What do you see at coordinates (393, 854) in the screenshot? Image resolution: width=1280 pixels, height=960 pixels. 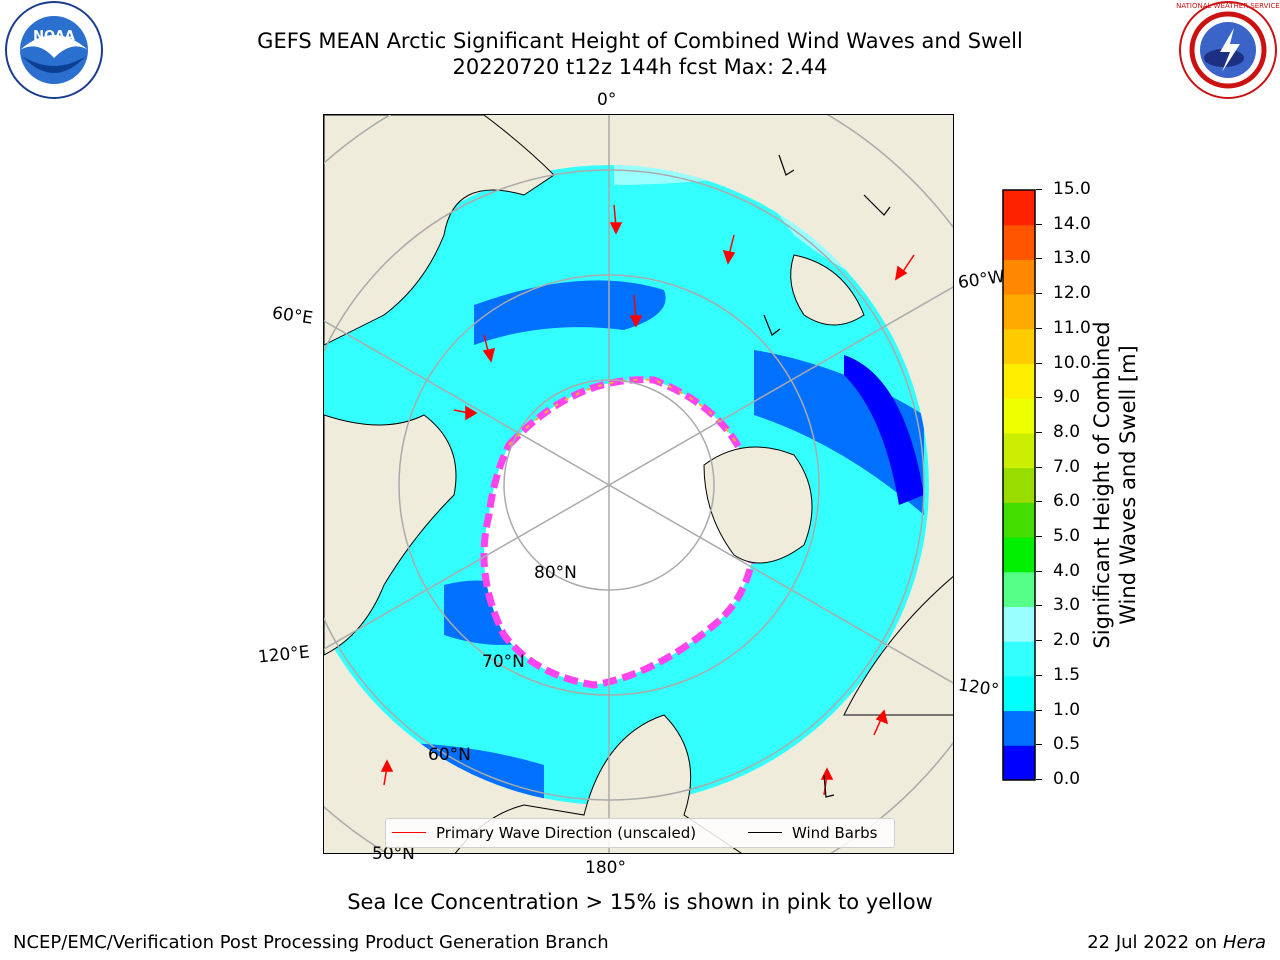 I see `lat-label-50n: 50°N` at bounding box center [393, 854].